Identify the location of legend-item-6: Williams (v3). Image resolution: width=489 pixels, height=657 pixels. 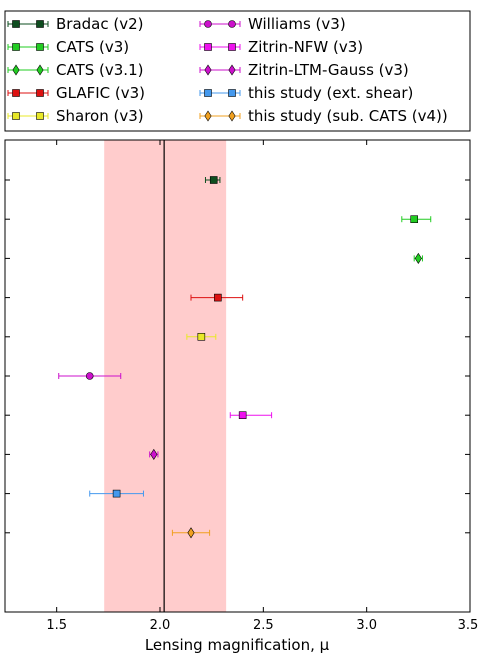
(272, 24).